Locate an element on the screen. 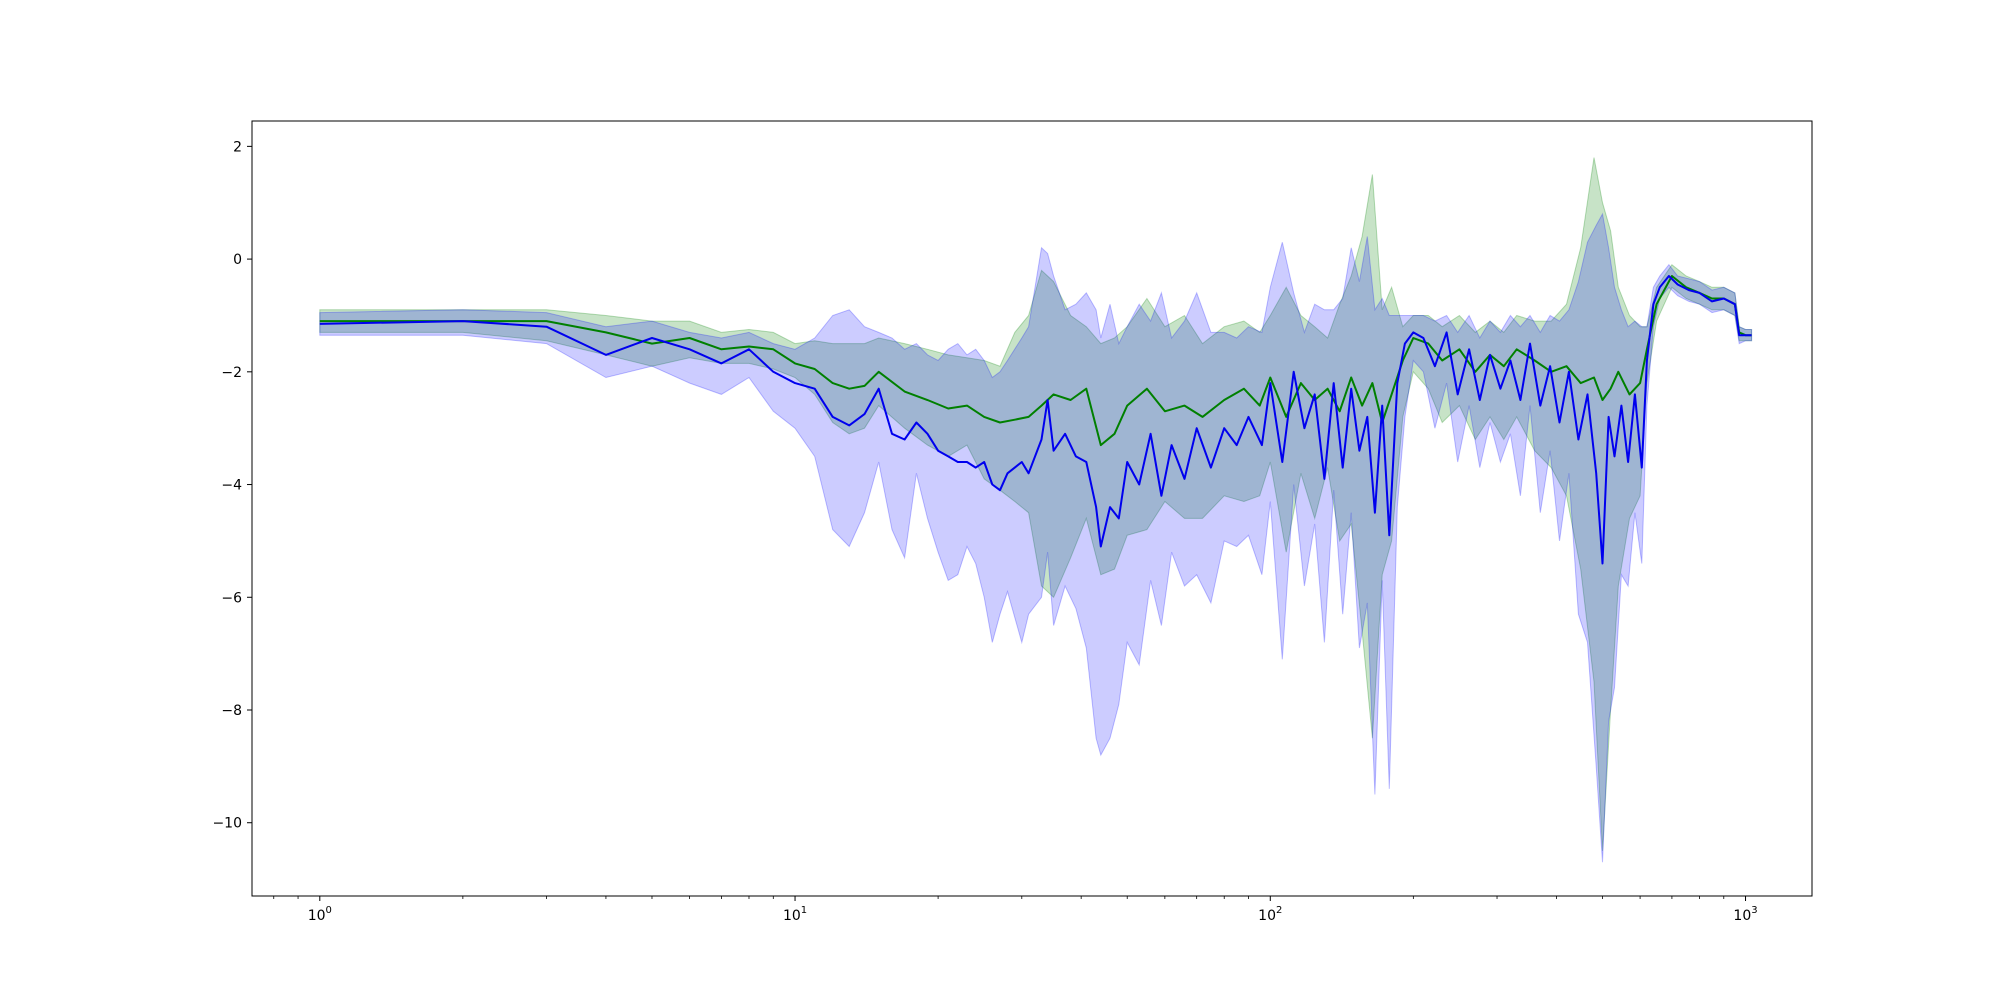  x-tick-exponent: 3 is located at coordinates (1754, 910).